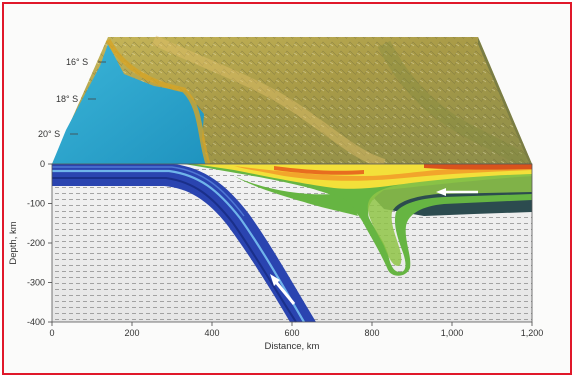  What do you see at coordinates (275, 280) in the screenshot?
I see `slab-arrow-head` at bounding box center [275, 280].